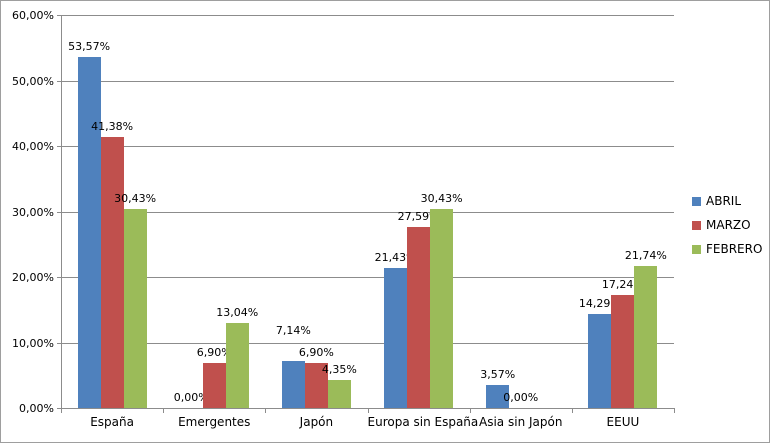  Describe the element at coordinates (645, 255) in the screenshot. I see `data-label-febrero: 21,74%` at that location.